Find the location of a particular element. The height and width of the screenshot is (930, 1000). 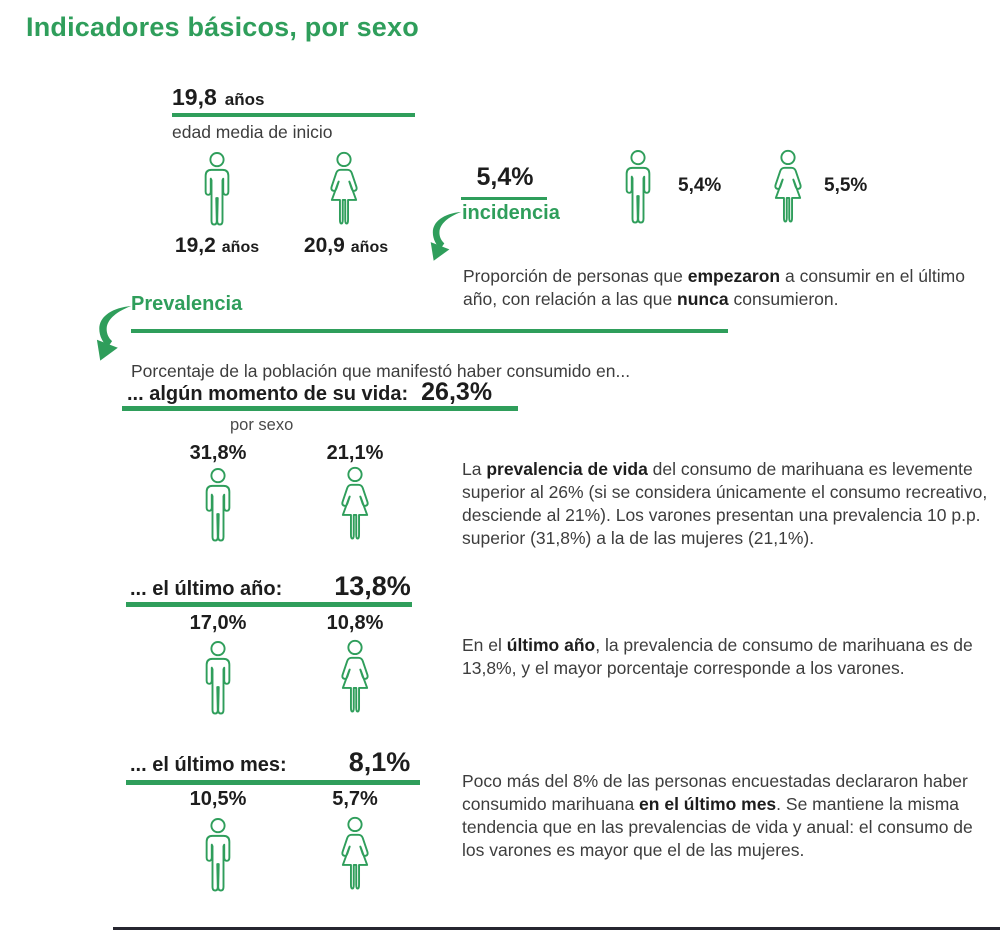

stat-label: ... algún momento de su vida: is located at coordinates (268, 394).